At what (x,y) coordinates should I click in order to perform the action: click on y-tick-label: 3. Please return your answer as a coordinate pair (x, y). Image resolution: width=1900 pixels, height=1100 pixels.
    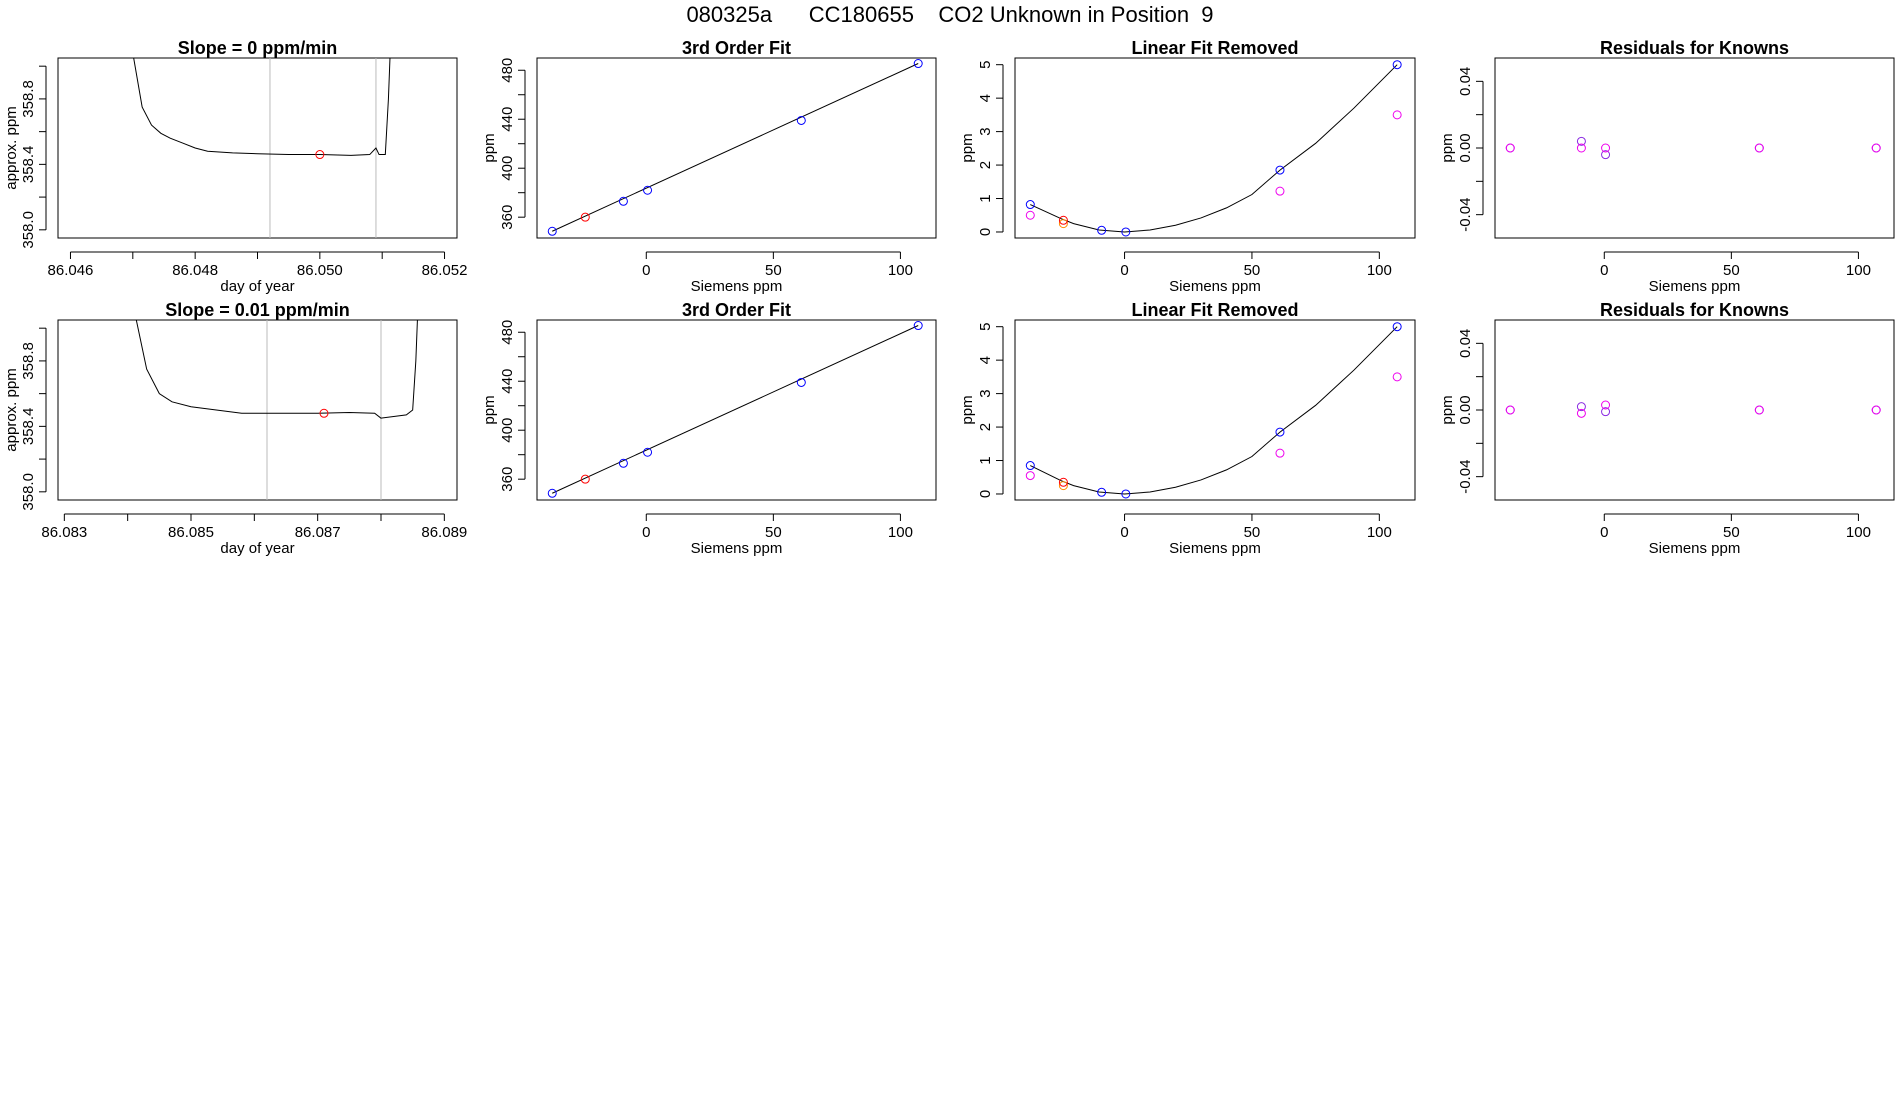
    Looking at the image, I should click on (985, 393).